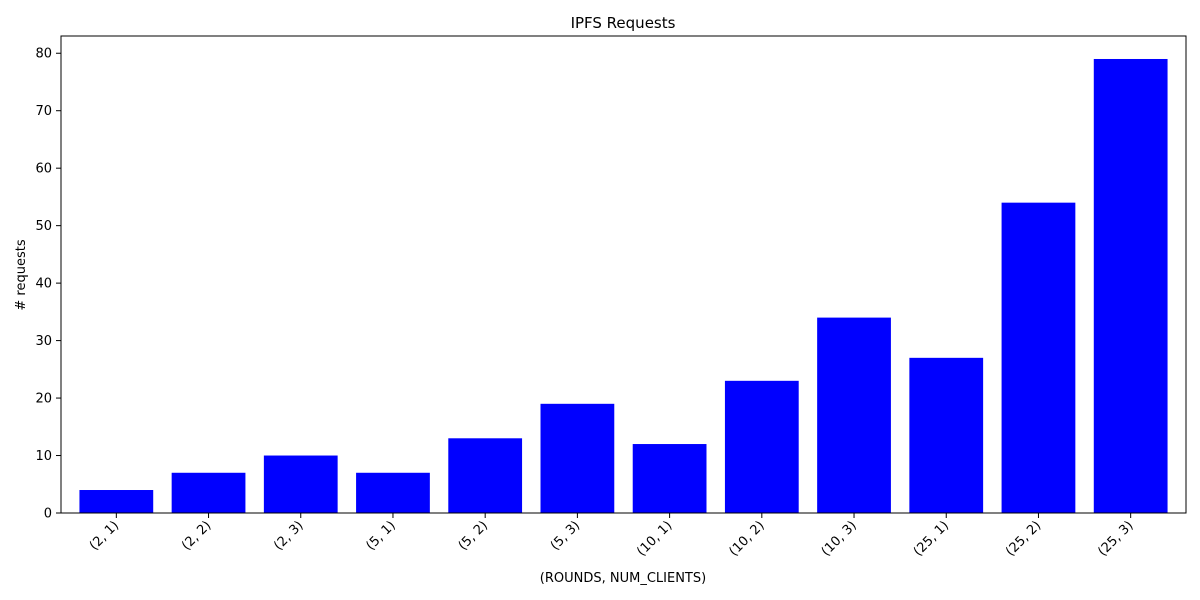 This screenshot has height=600, width=1200. Describe the element at coordinates (623, 578) in the screenshot. I see `x-axis-label: (ROUNDS, NUM_CLIENTS)` at that location.